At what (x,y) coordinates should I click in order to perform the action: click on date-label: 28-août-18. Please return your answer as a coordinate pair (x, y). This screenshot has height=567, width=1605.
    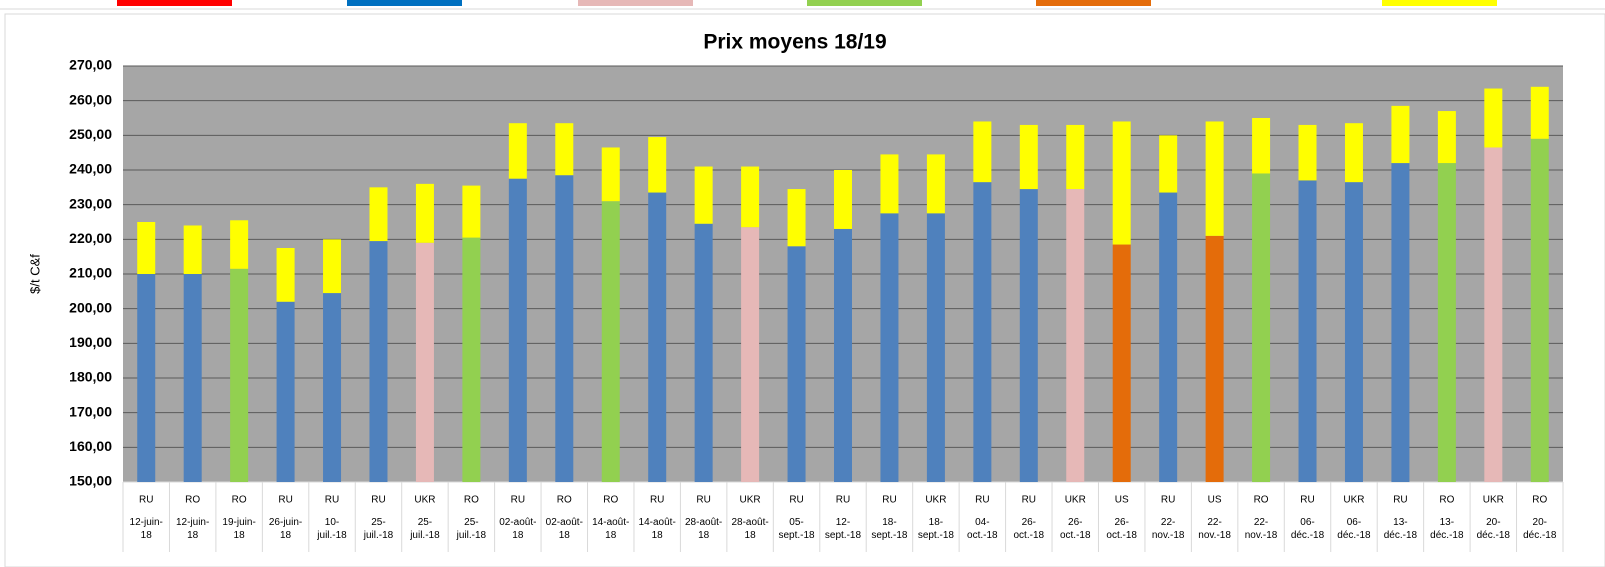
    Looking at the image, I should click on (750, 529).